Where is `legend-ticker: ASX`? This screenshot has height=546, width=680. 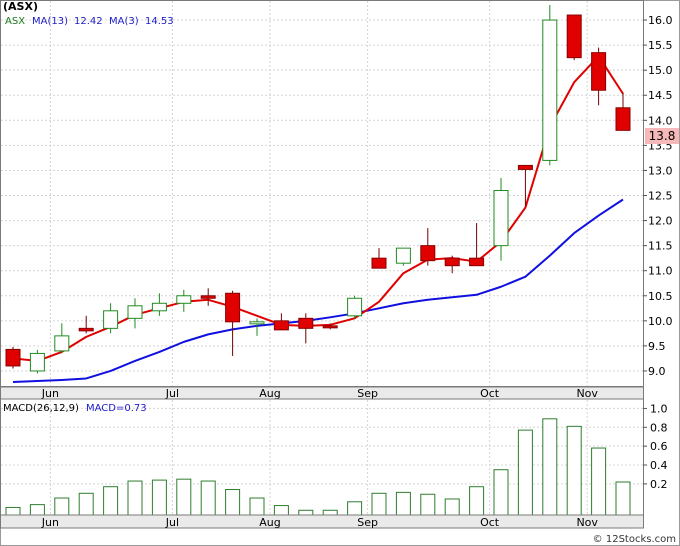 legend-ticker: ASX is located at coordinates (15, 21).